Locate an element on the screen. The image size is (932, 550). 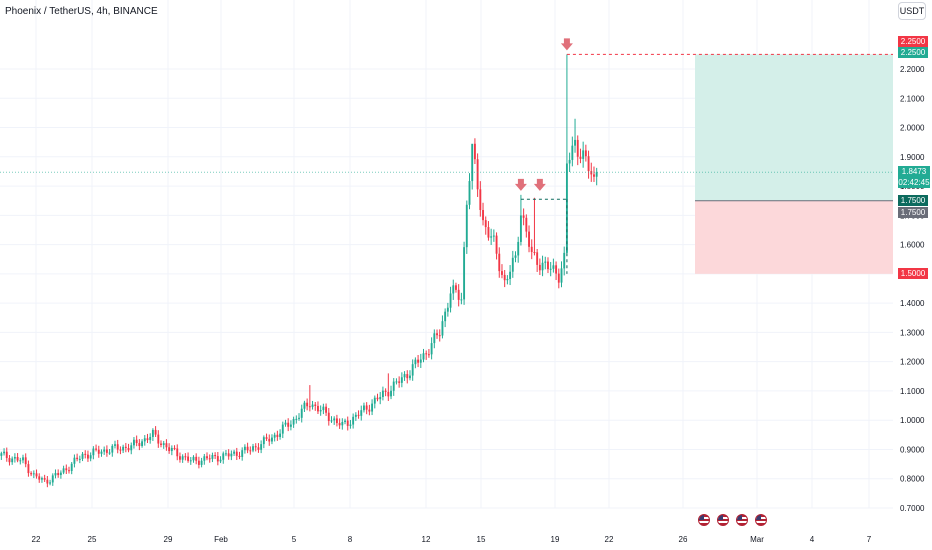
x-tick-label: 12 is located at coordinates (426, 539).